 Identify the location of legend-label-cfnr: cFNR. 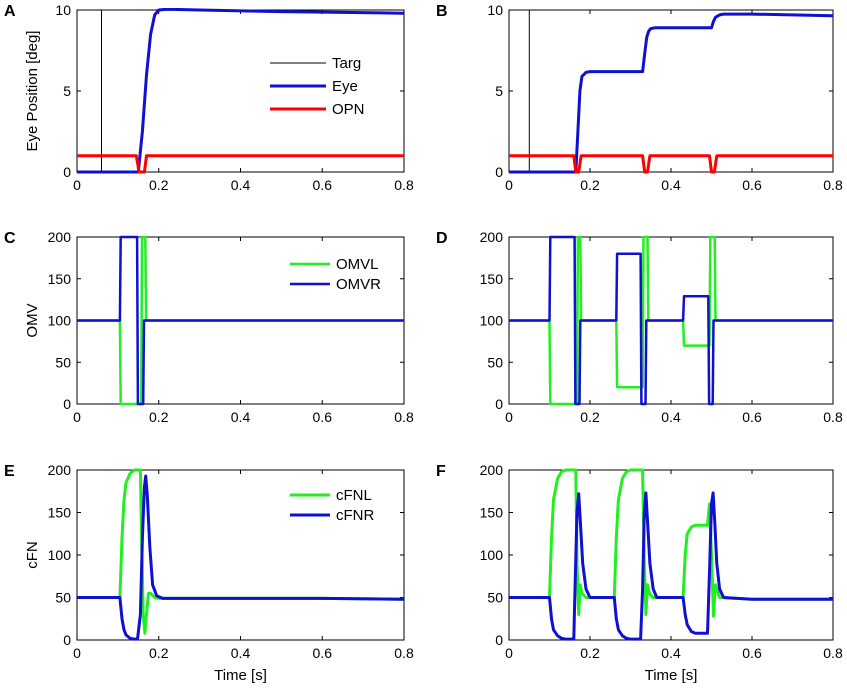
(355, 515).